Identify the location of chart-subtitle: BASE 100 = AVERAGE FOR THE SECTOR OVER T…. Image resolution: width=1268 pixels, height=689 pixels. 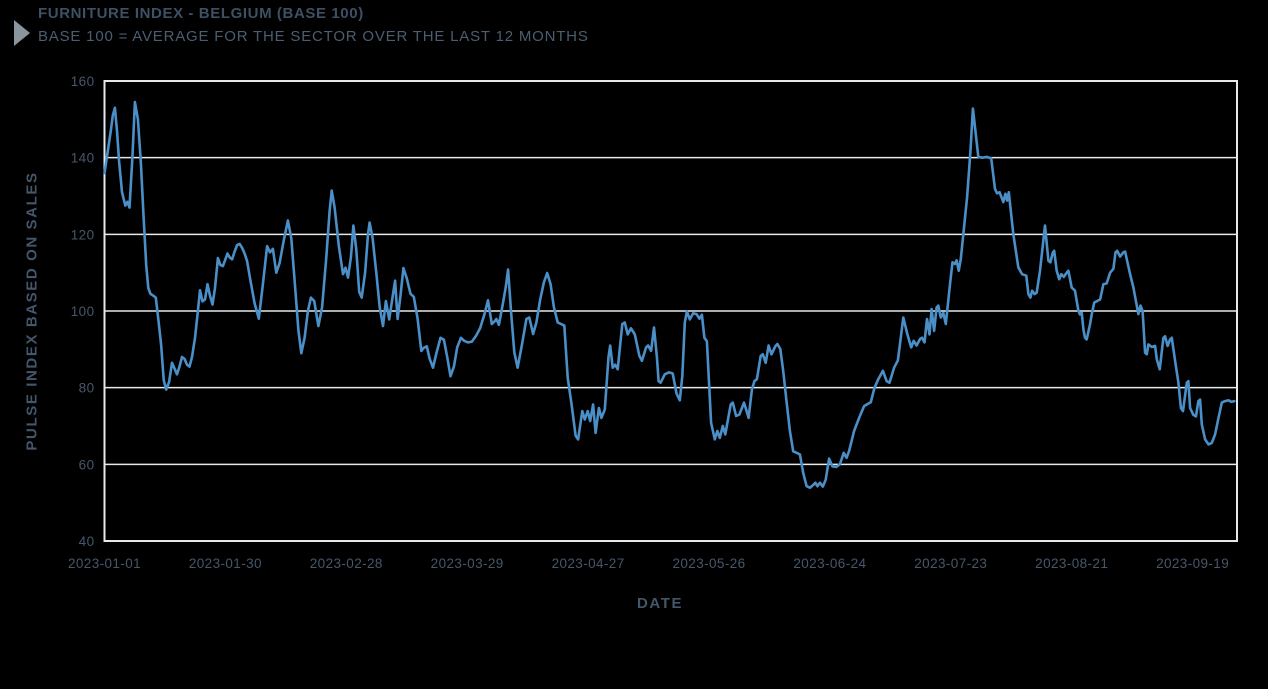
(313, 36).